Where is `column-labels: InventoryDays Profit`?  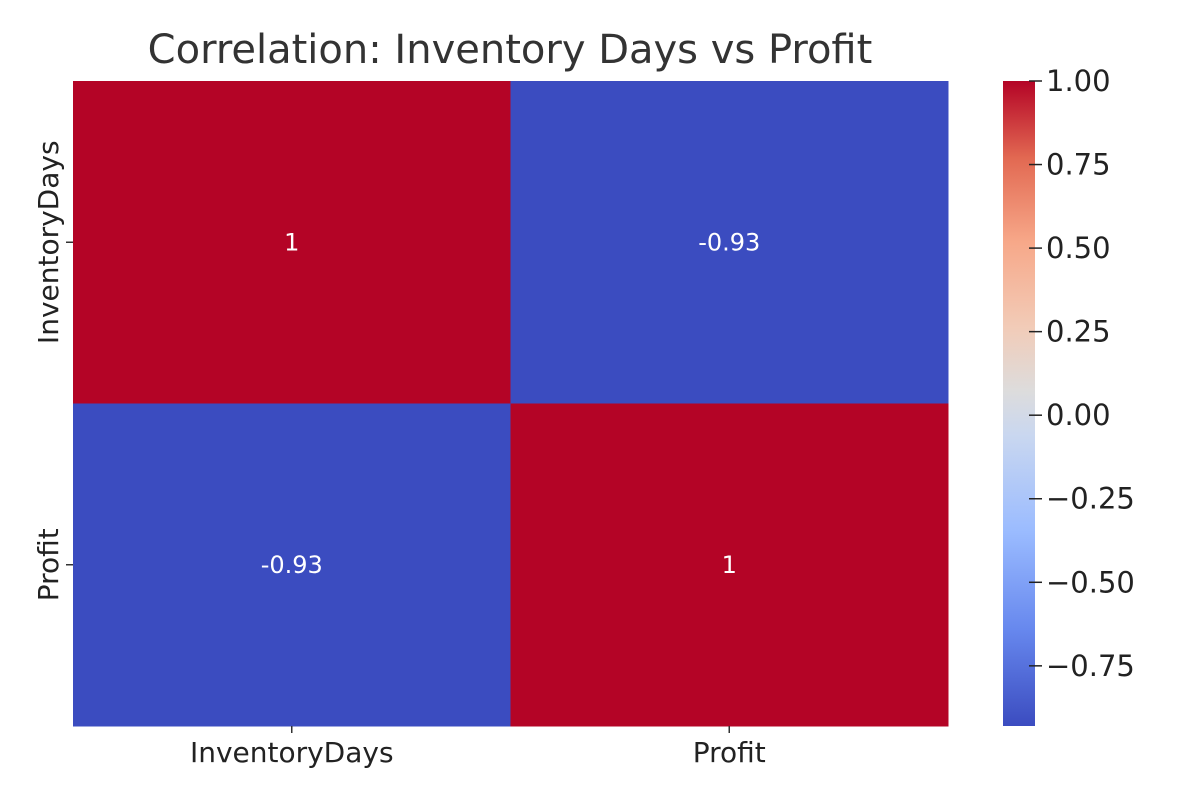
column-labels: InventoryDays Profit is located at coordinates (478, 747).